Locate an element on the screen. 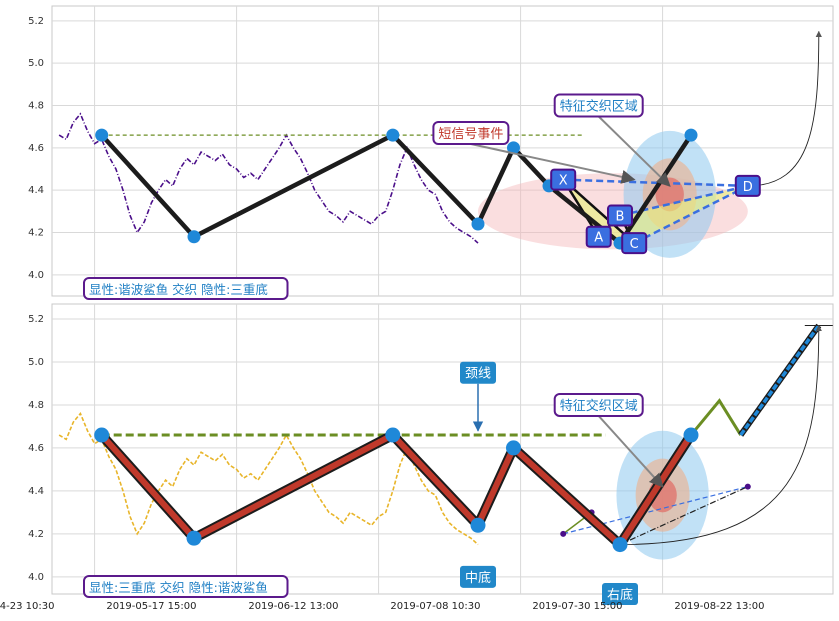 This screenshot has width=839, height=621. x-tick-label: 2019-05-17 15:00 is located at coordinates (151, 606).